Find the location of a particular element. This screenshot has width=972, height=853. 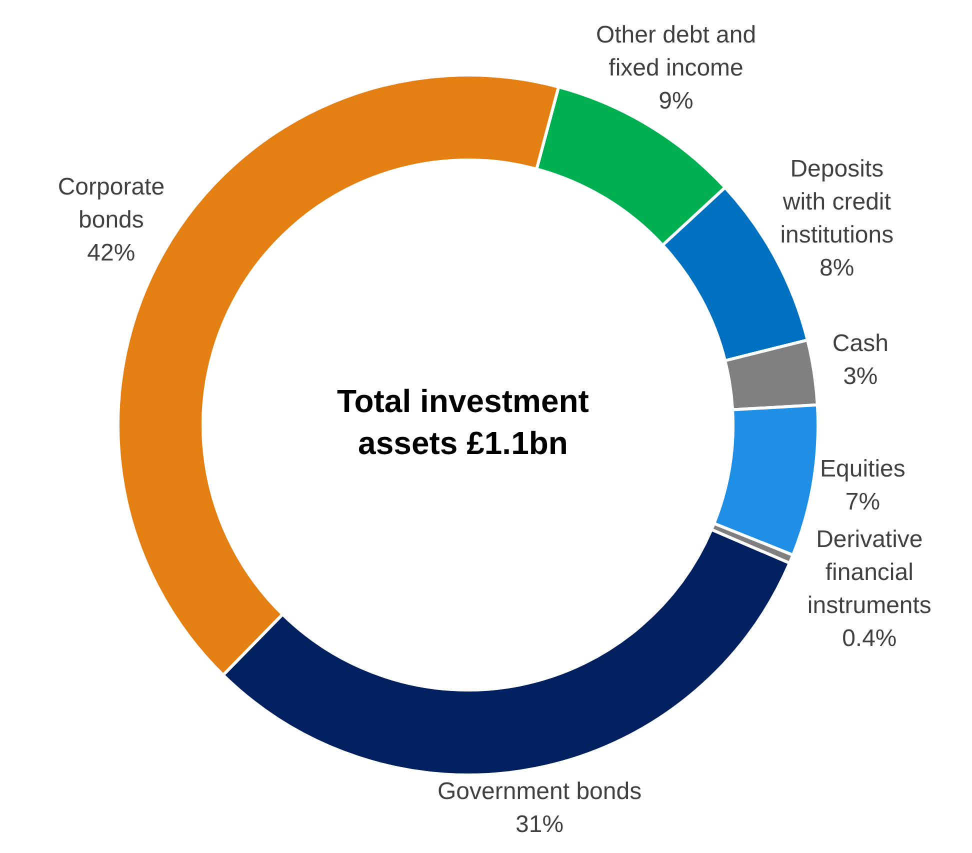

data-label: 42% is located at coordinates (111, 252).